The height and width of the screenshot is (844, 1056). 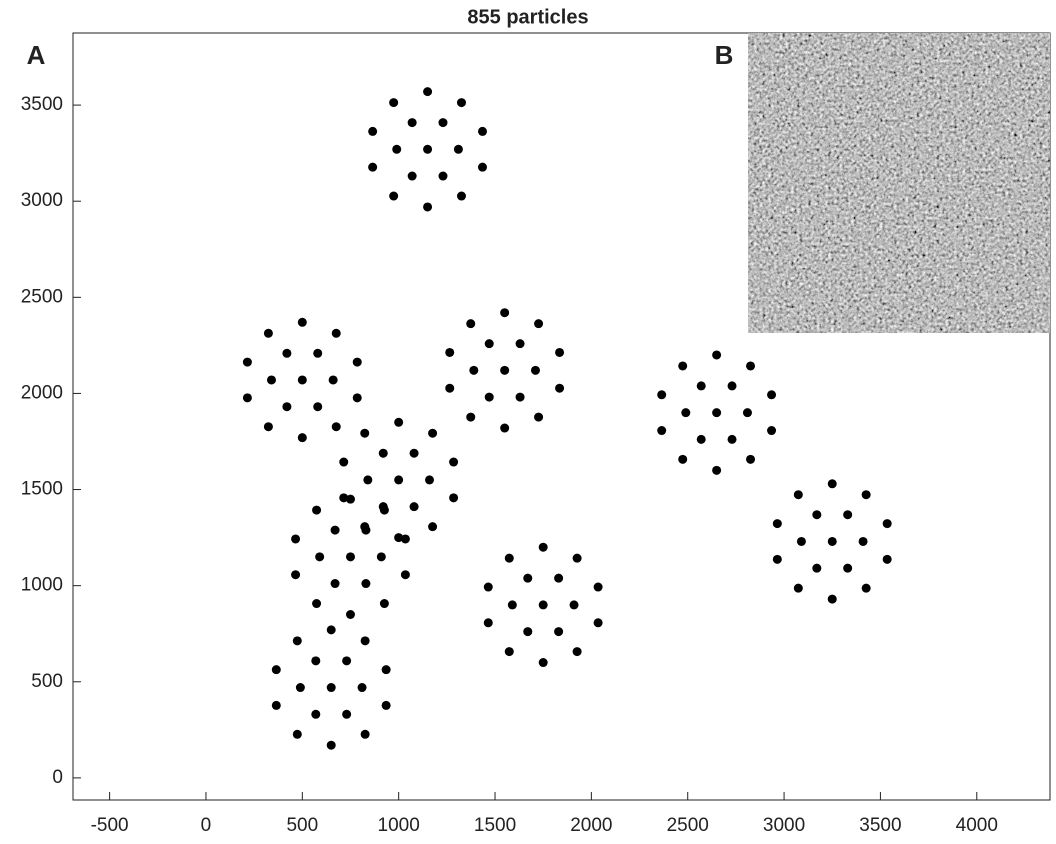 What do you see at coordinates (688, 825) in the screenshot?
I see `x-tick-label: 2500` at bounding box center [688, 825].